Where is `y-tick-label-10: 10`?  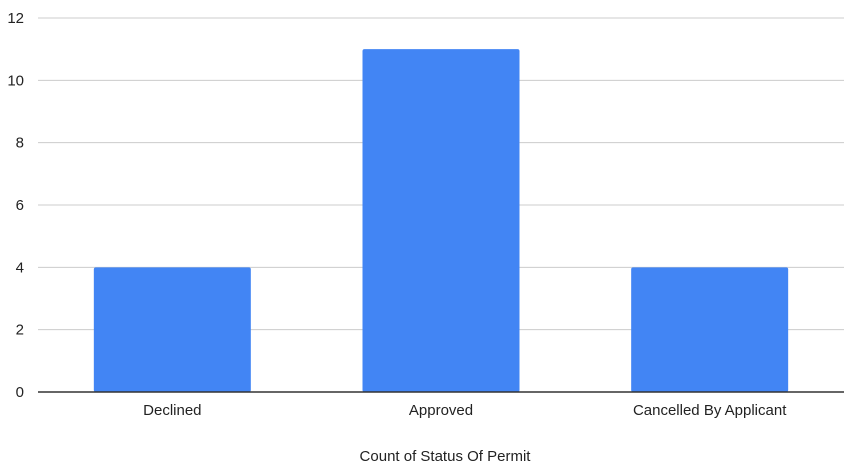
y-tick-label-10: 10 is located at coordinates (15, 80).